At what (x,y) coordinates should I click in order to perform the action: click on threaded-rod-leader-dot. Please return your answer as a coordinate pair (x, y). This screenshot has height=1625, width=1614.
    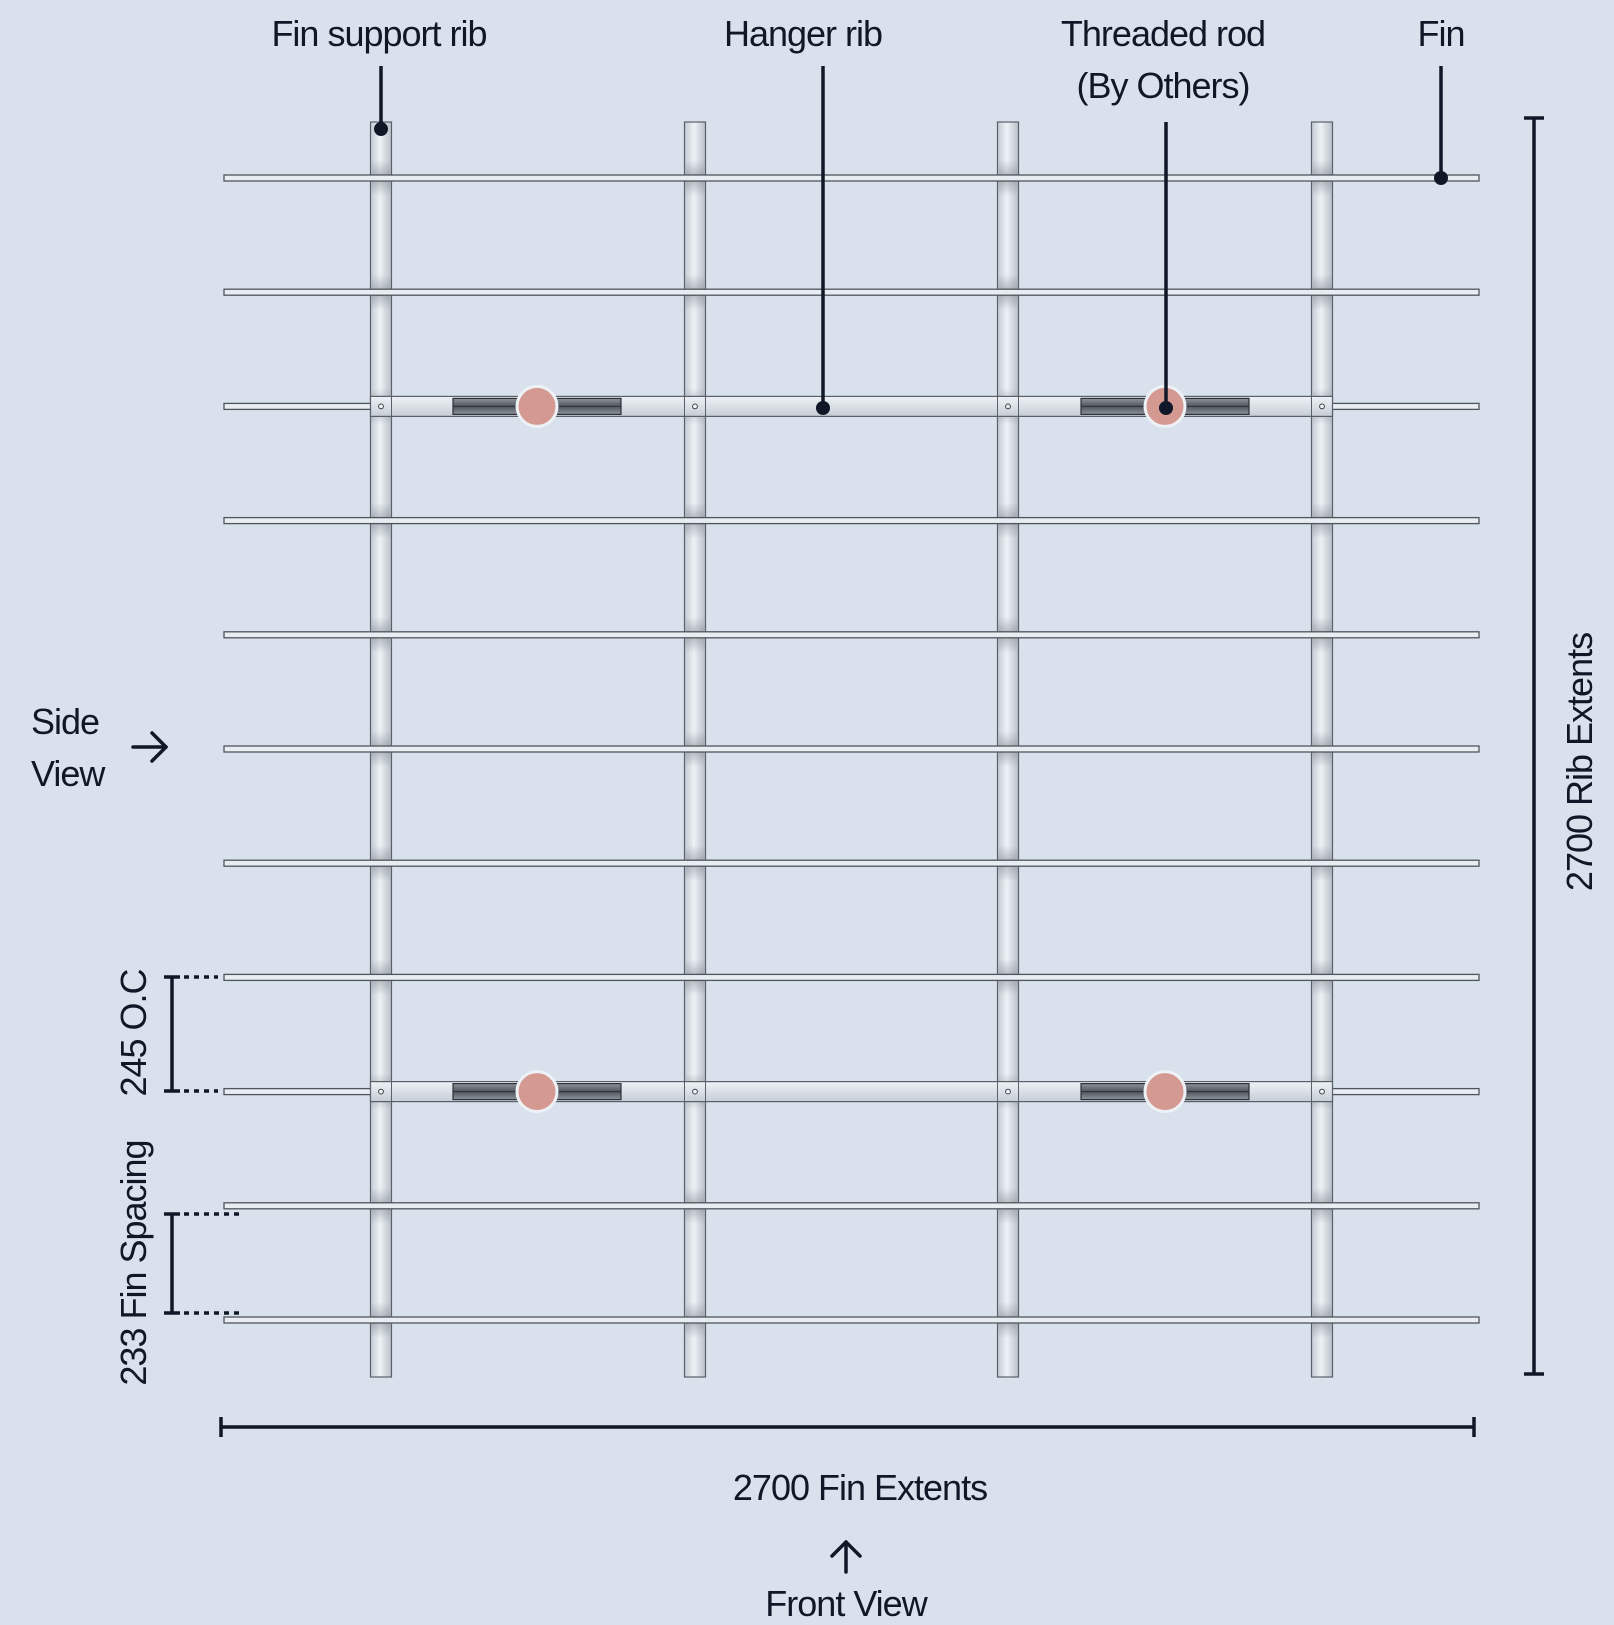
    Looking at the image, I should click on (1166, 408).